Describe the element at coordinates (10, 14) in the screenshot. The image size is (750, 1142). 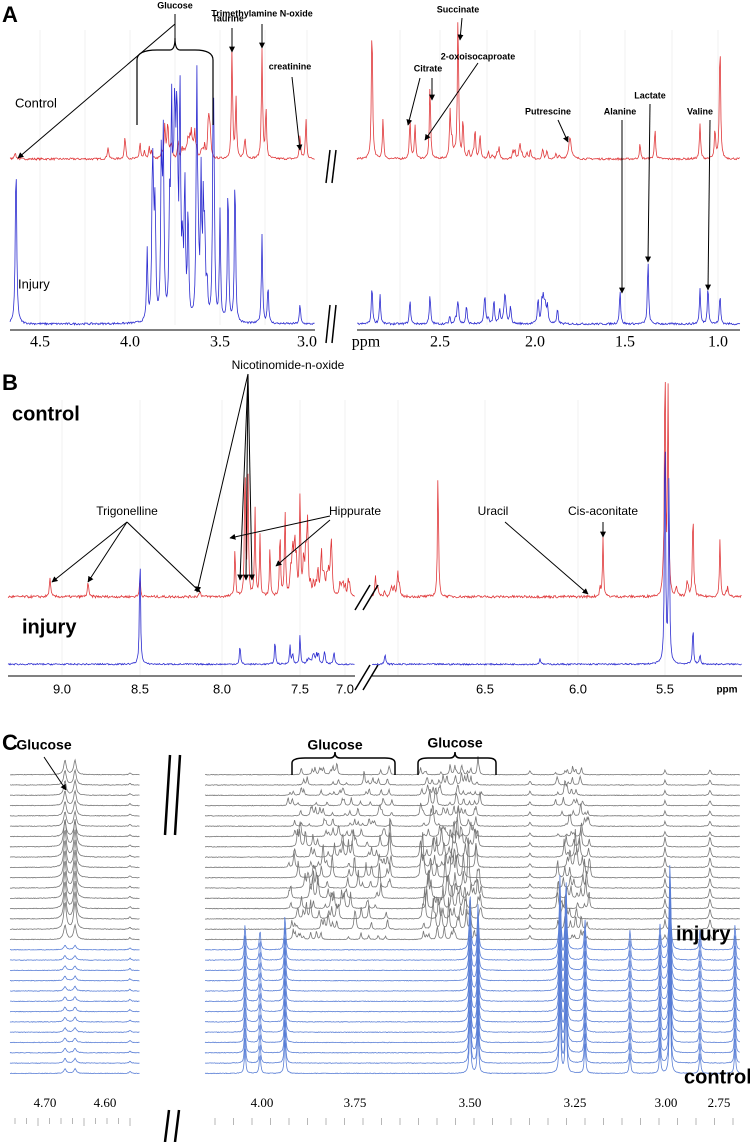
I see `panel-letter: A` at that location.